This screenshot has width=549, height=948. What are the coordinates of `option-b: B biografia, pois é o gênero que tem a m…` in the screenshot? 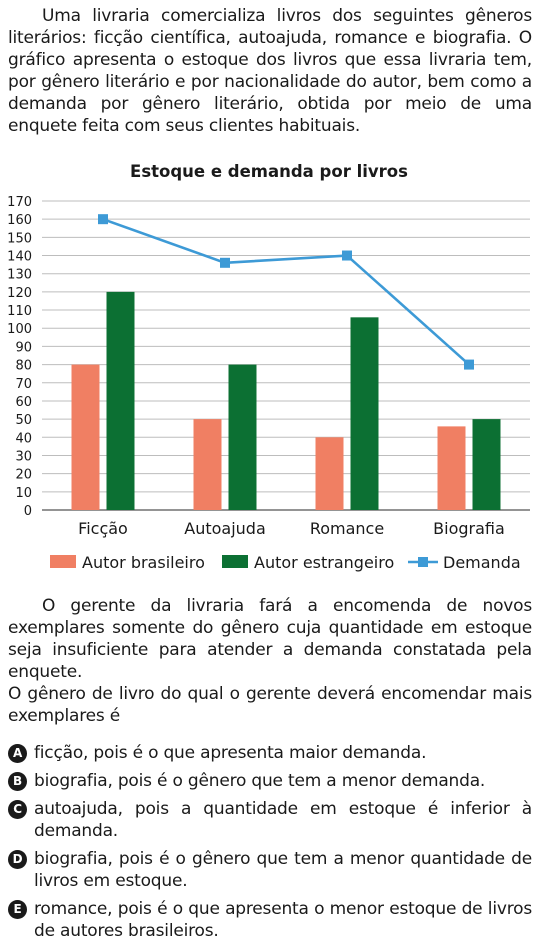 It's located at (270, 781).